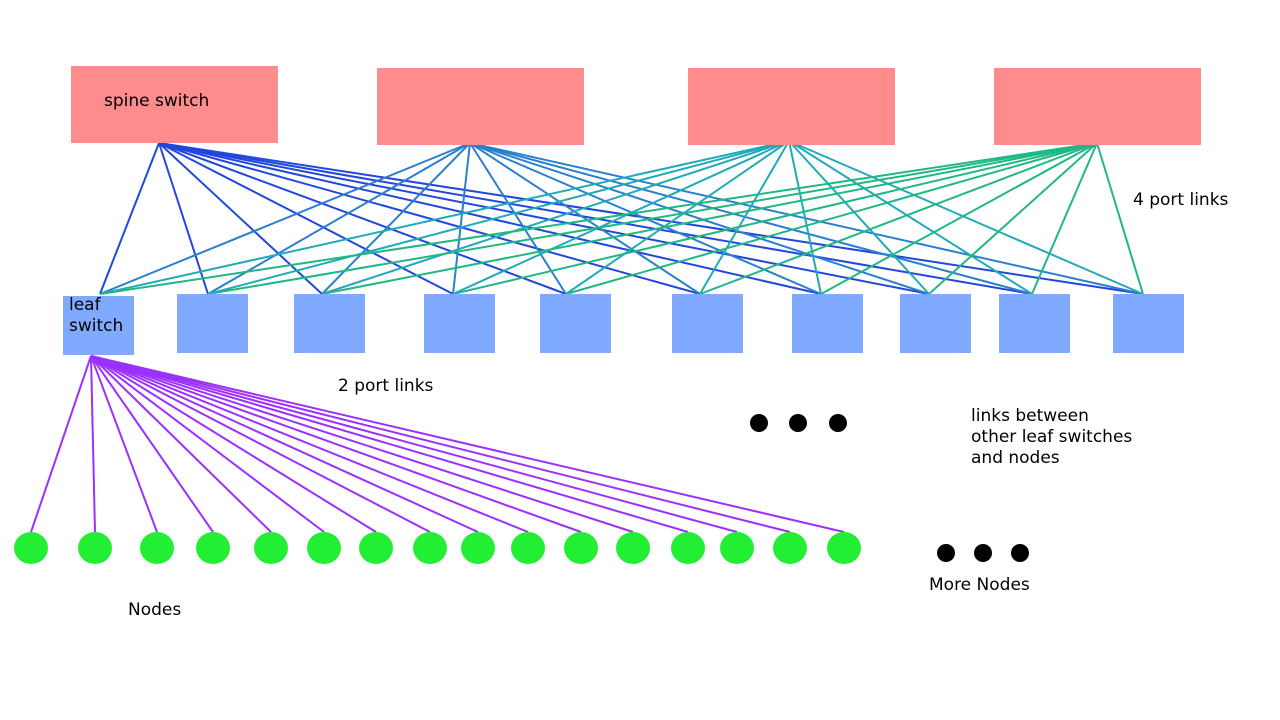 The height and width of the screenshot is (720, 1280). Describe the element at coordinates (1015, 458) in the screenshot. I see `other-links-label-line3: and nodes` at that location.